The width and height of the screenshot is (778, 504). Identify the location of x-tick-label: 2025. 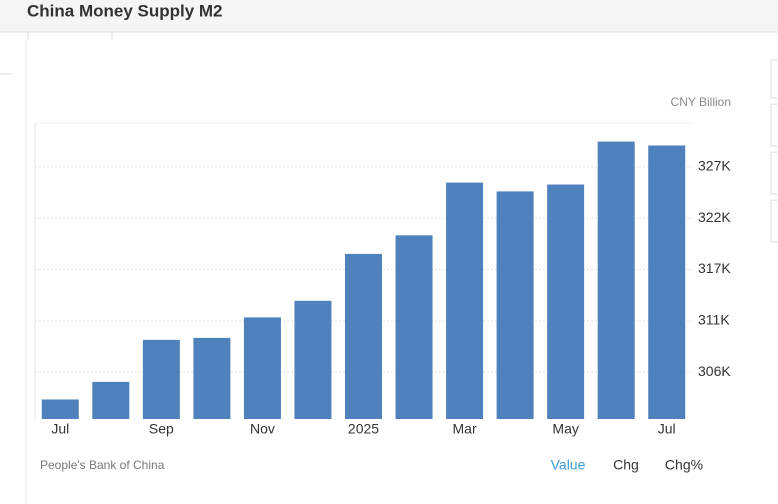
(363, 429).